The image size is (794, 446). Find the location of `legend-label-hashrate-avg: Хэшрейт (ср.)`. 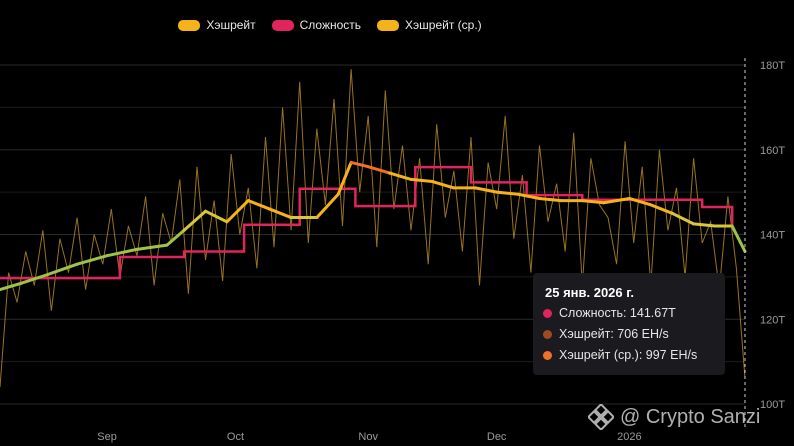

legend-label-hashrate-avg: Хэшрейт (ср.) is located at coordinates (443, 25).